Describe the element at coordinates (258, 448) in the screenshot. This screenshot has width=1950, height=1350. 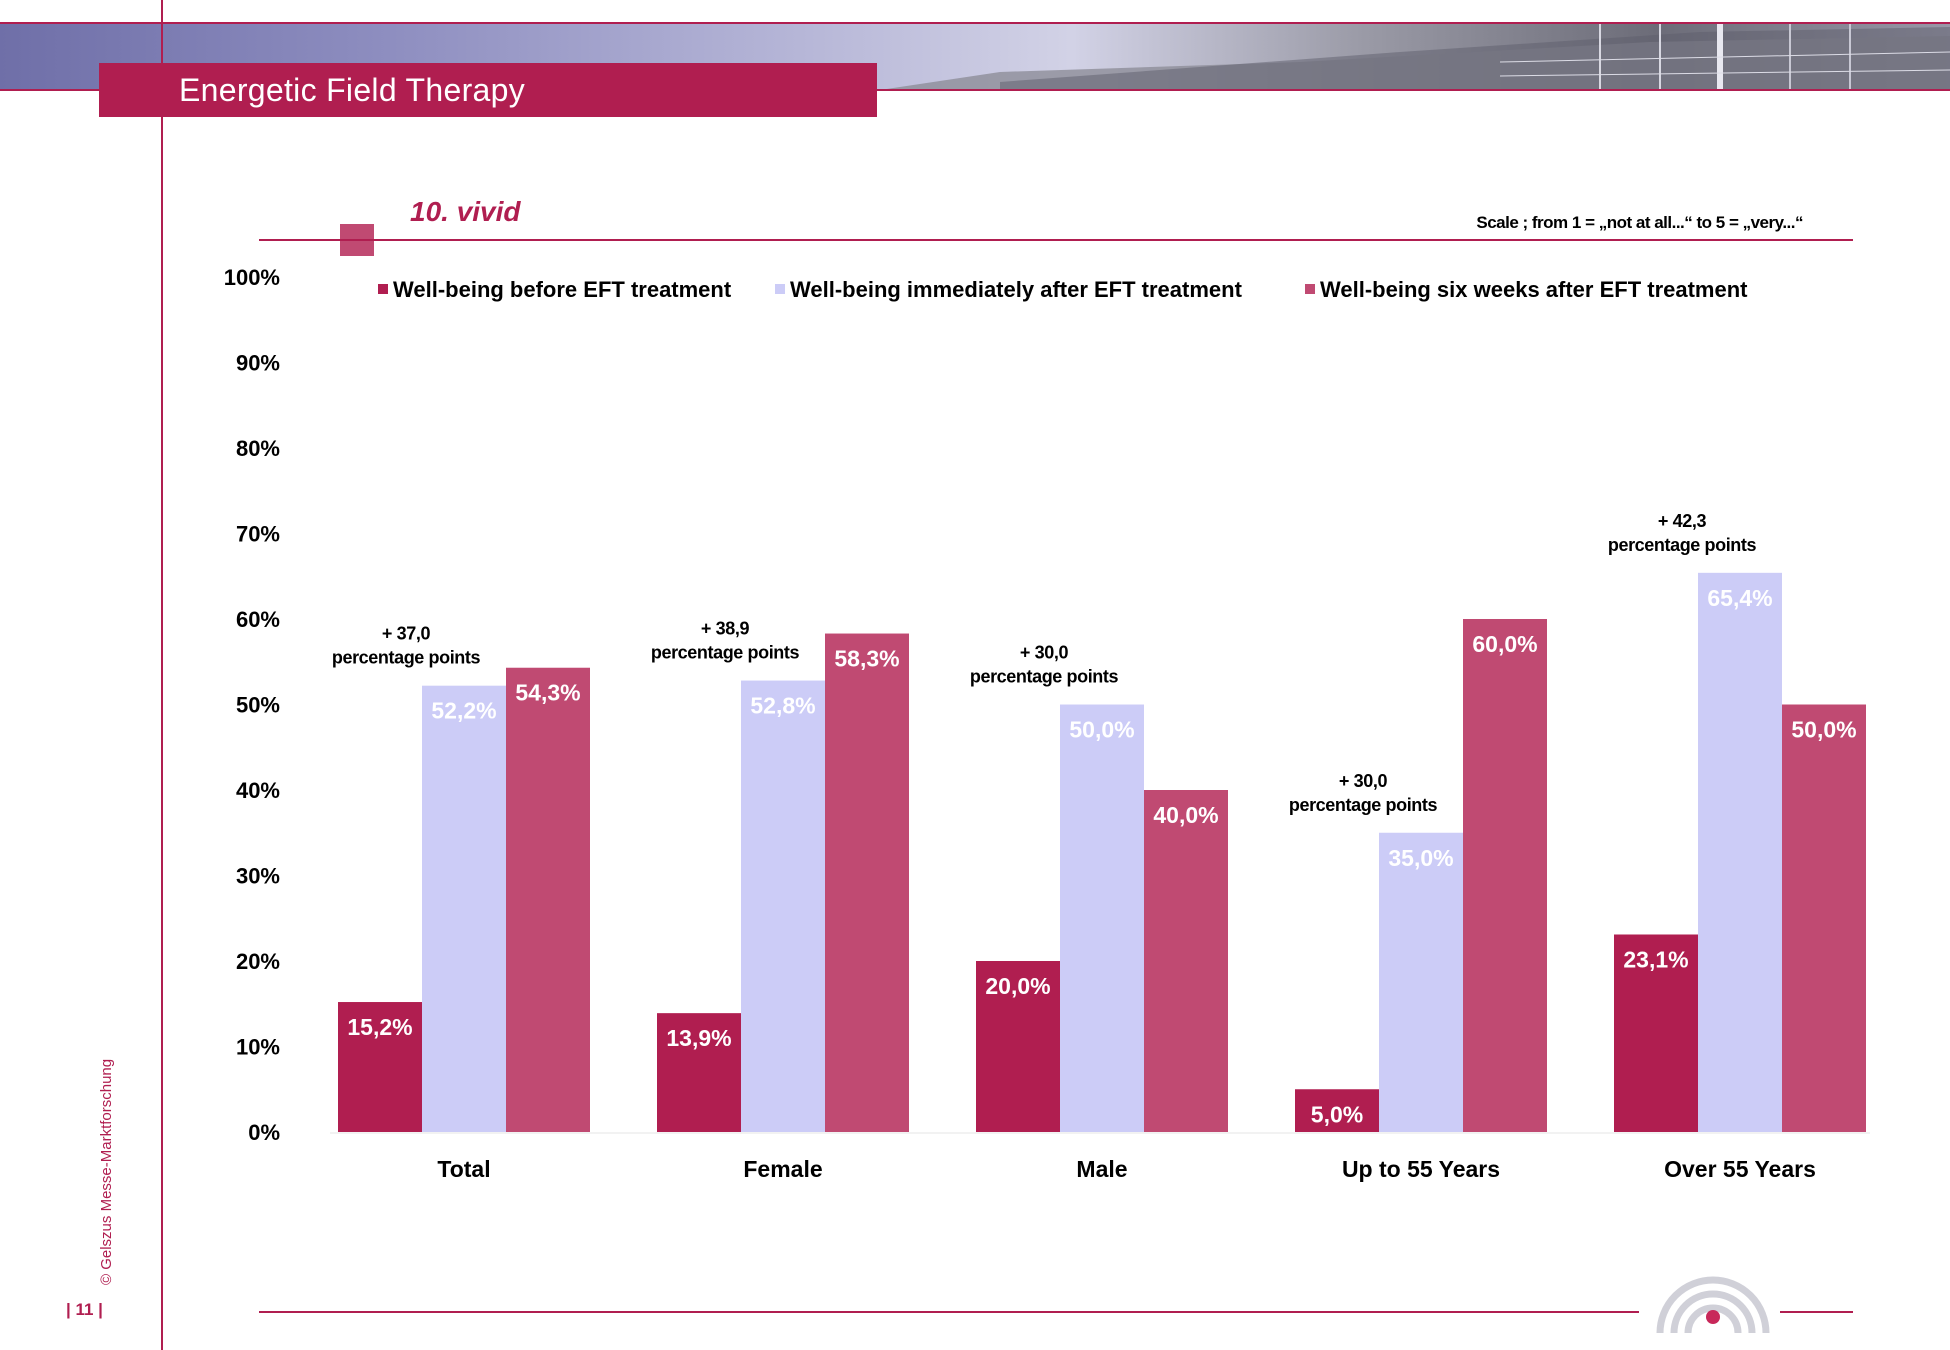
I see `y-tick-label: 80%` at that location.